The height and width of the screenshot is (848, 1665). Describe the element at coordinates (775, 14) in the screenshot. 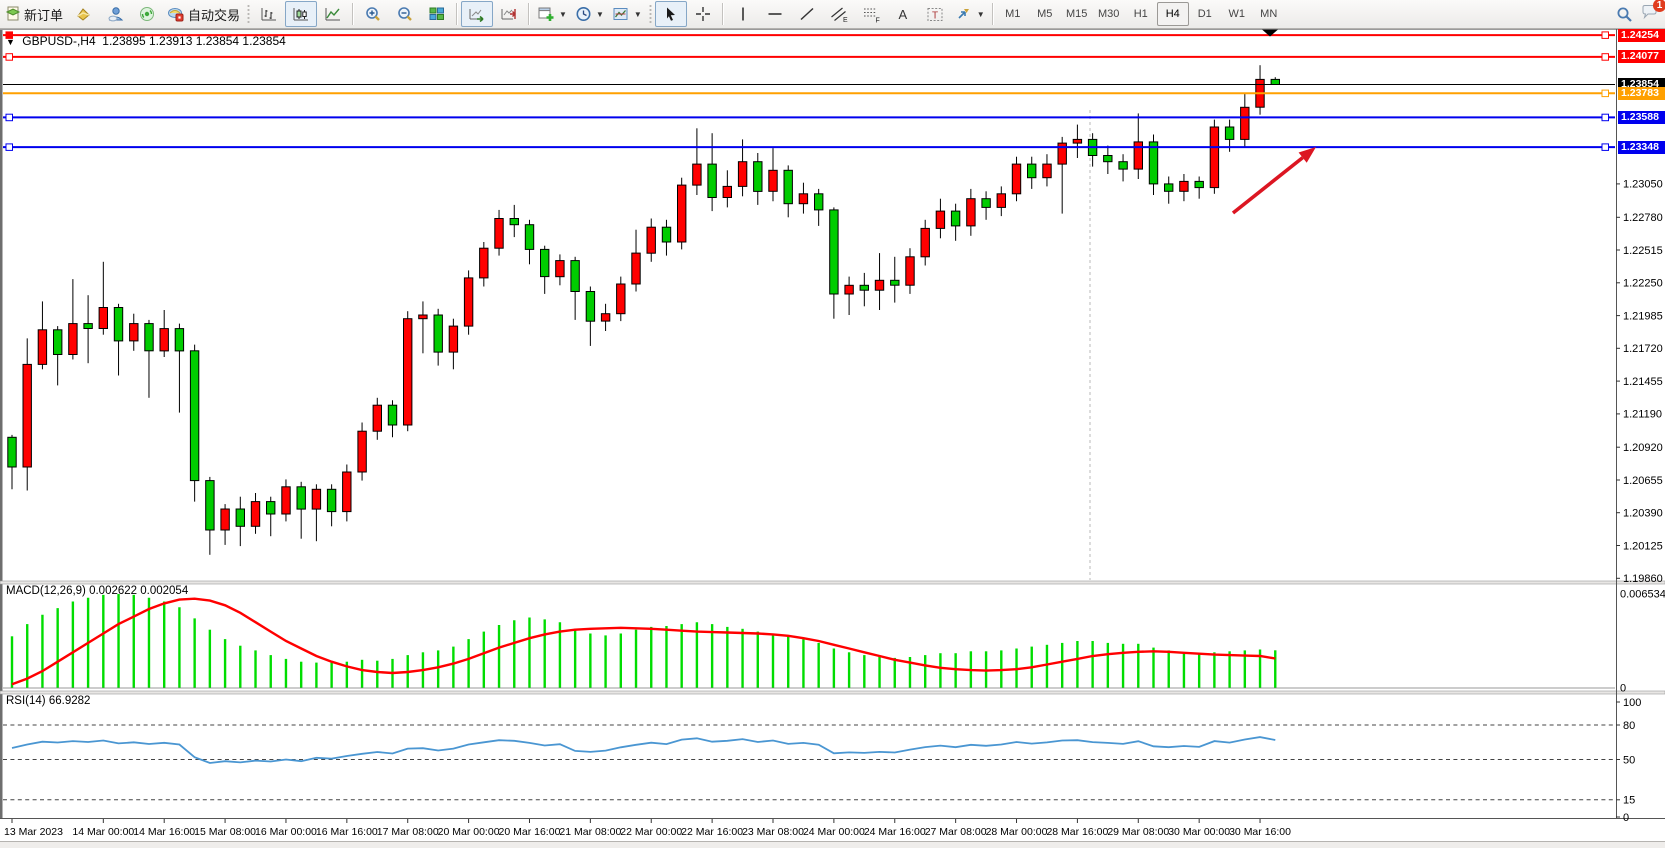

I see `horizontal-line-tool` at that location.